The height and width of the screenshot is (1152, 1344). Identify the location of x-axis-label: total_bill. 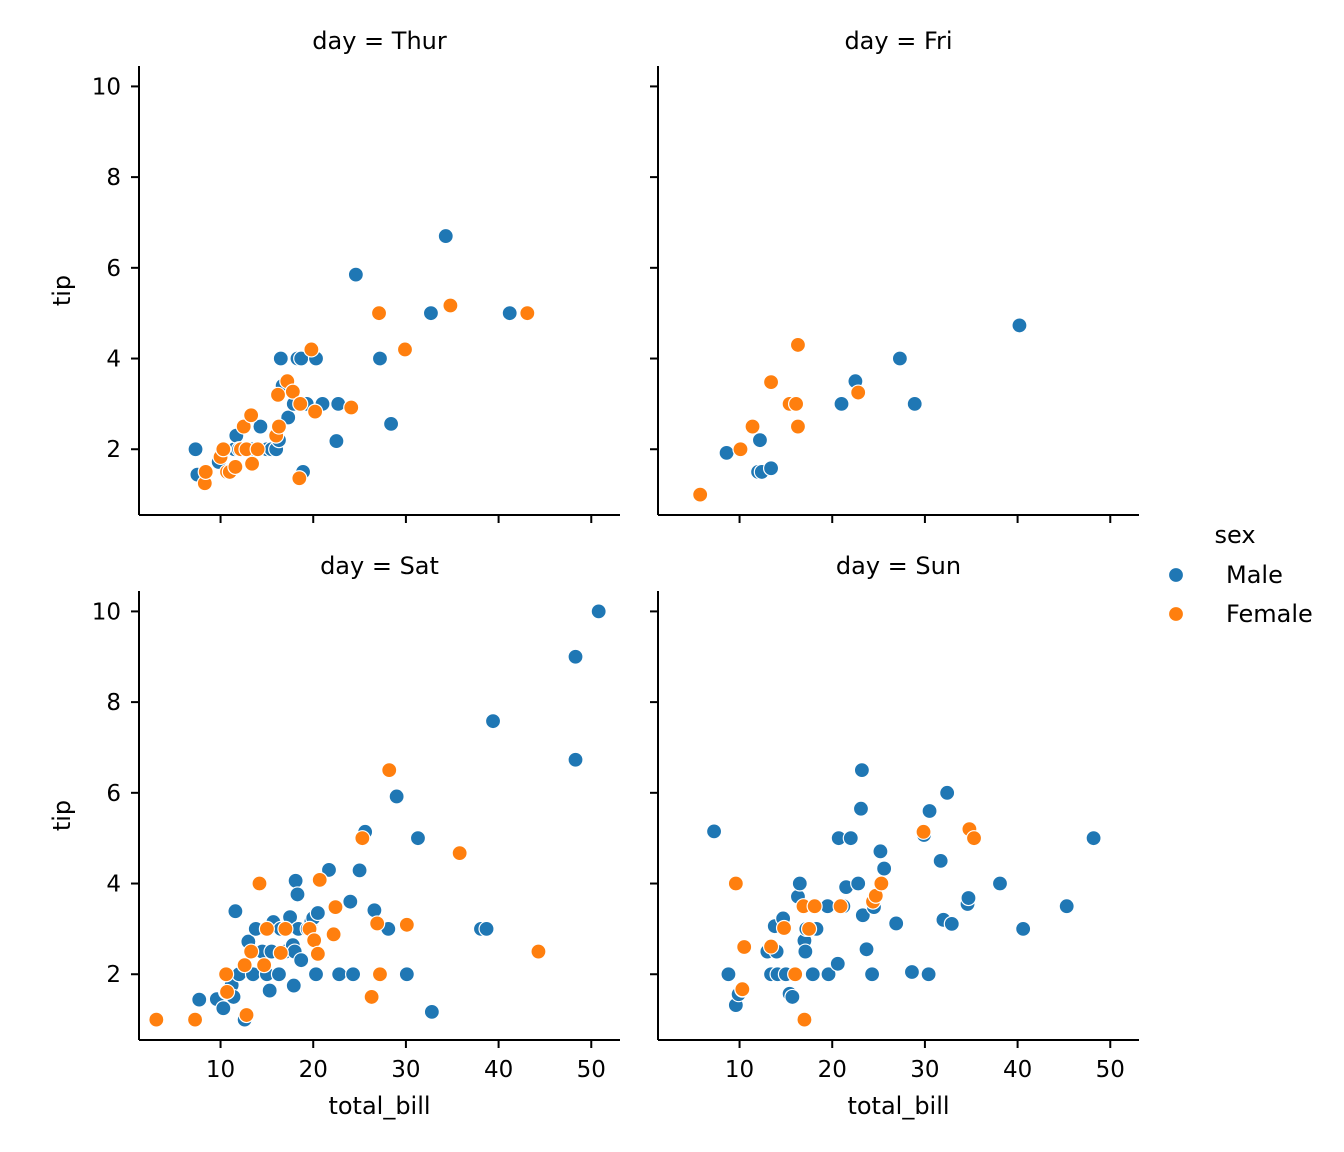
(898, 1106).